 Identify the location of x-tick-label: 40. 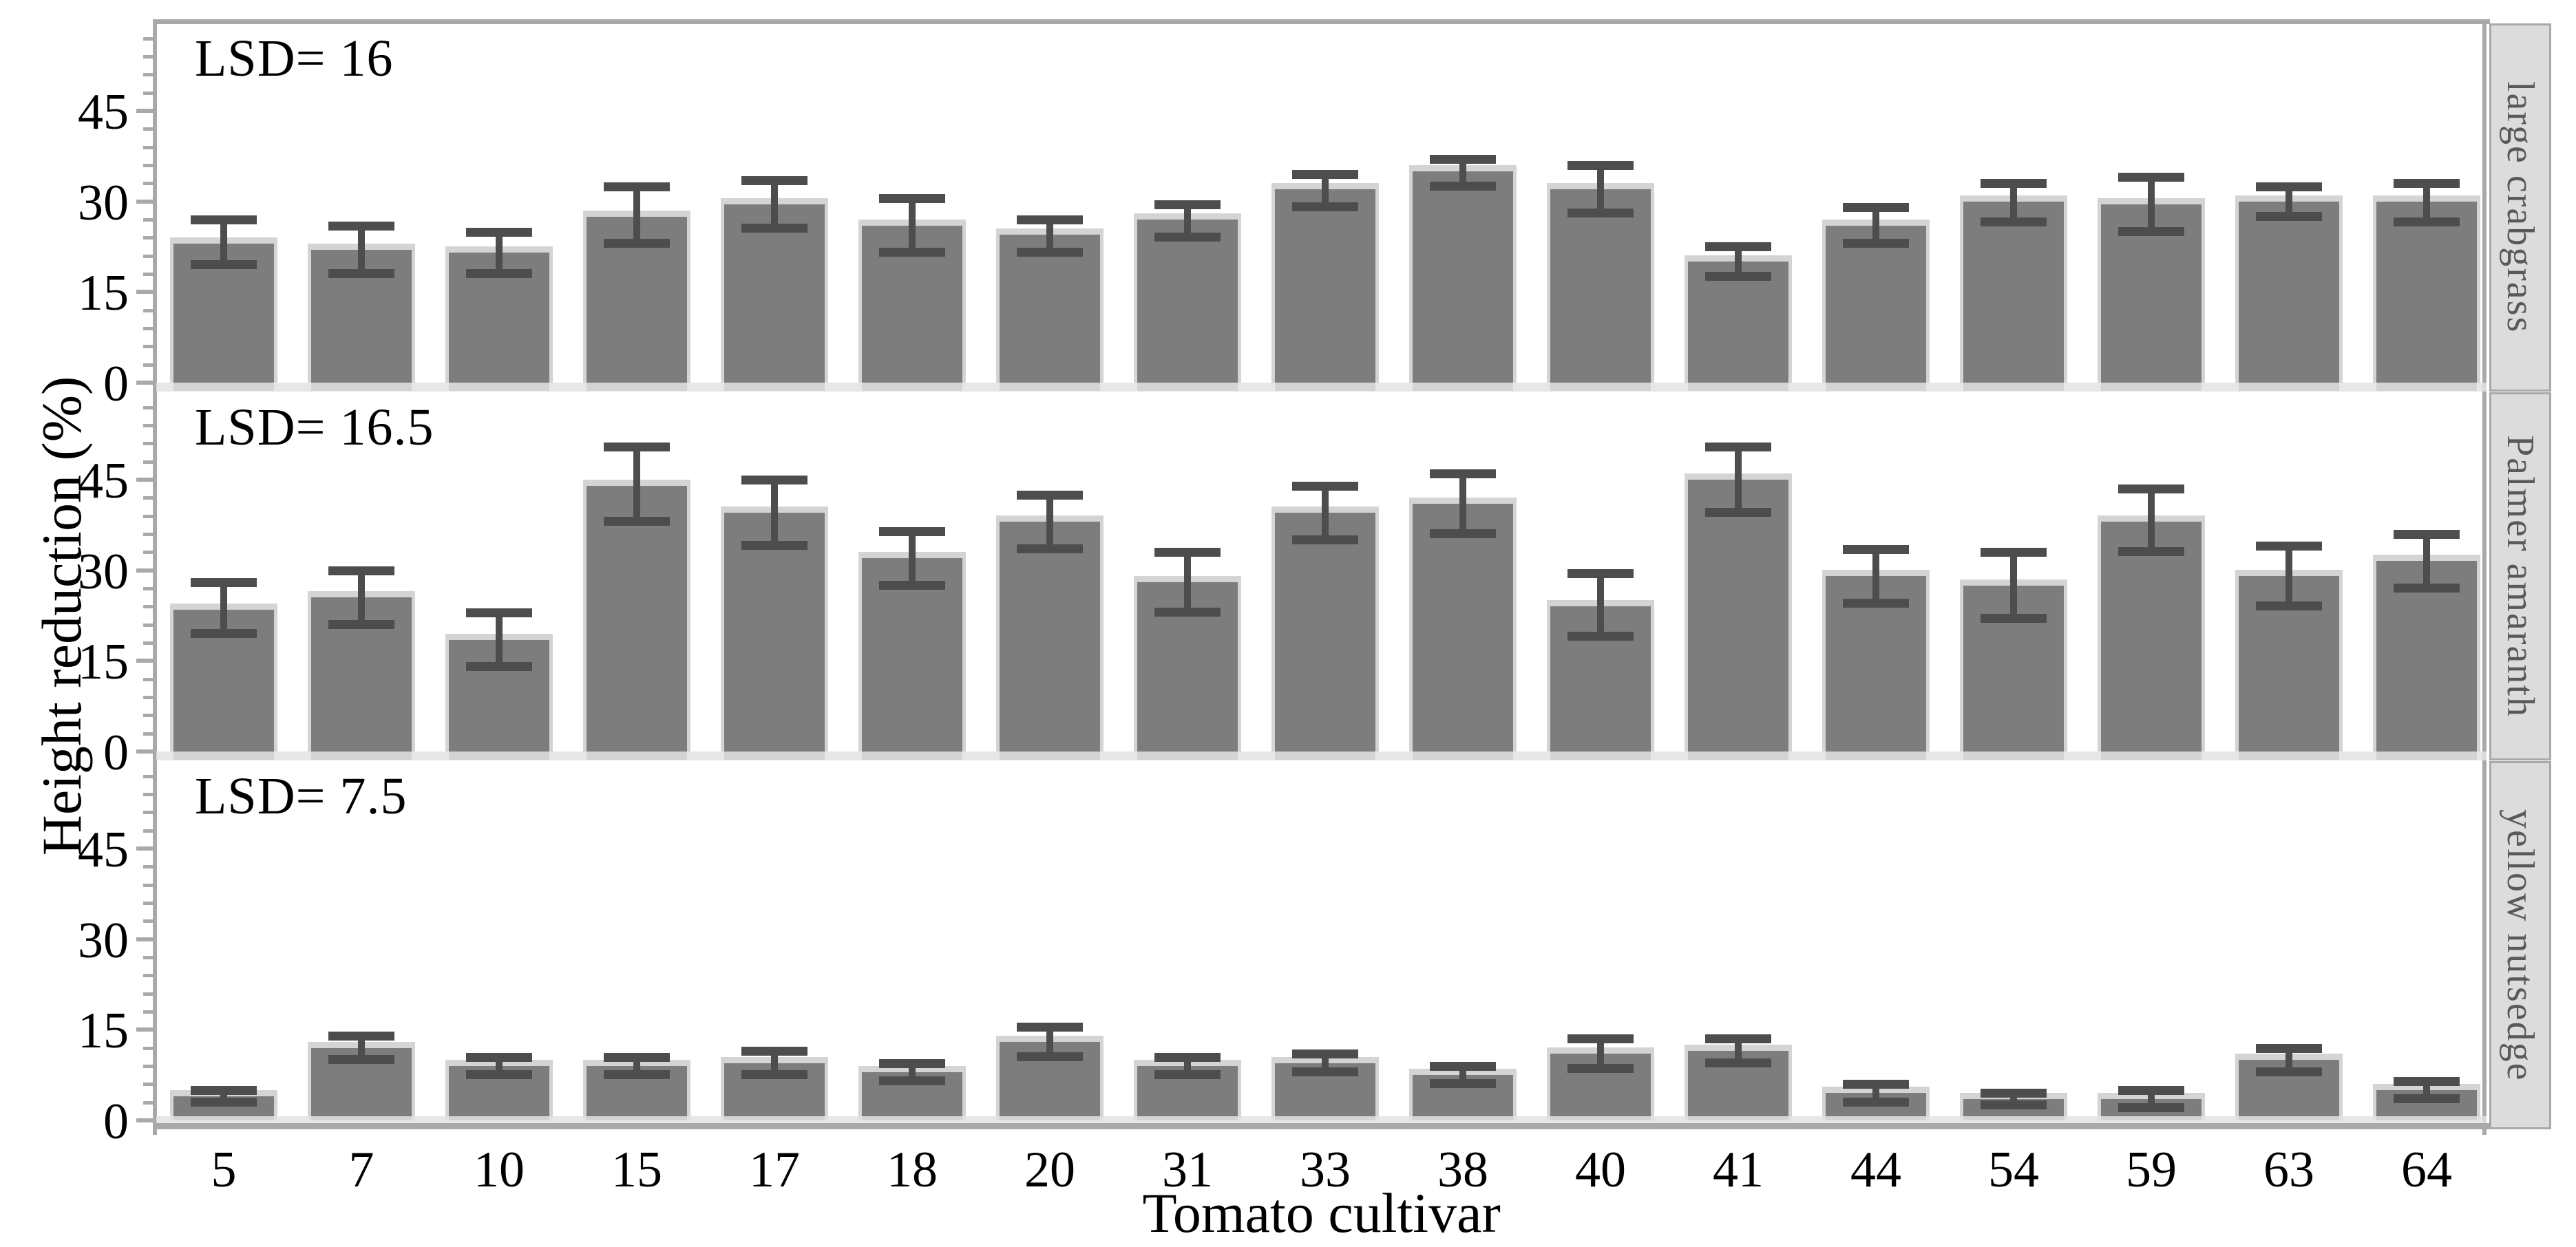
(1601, 1170).